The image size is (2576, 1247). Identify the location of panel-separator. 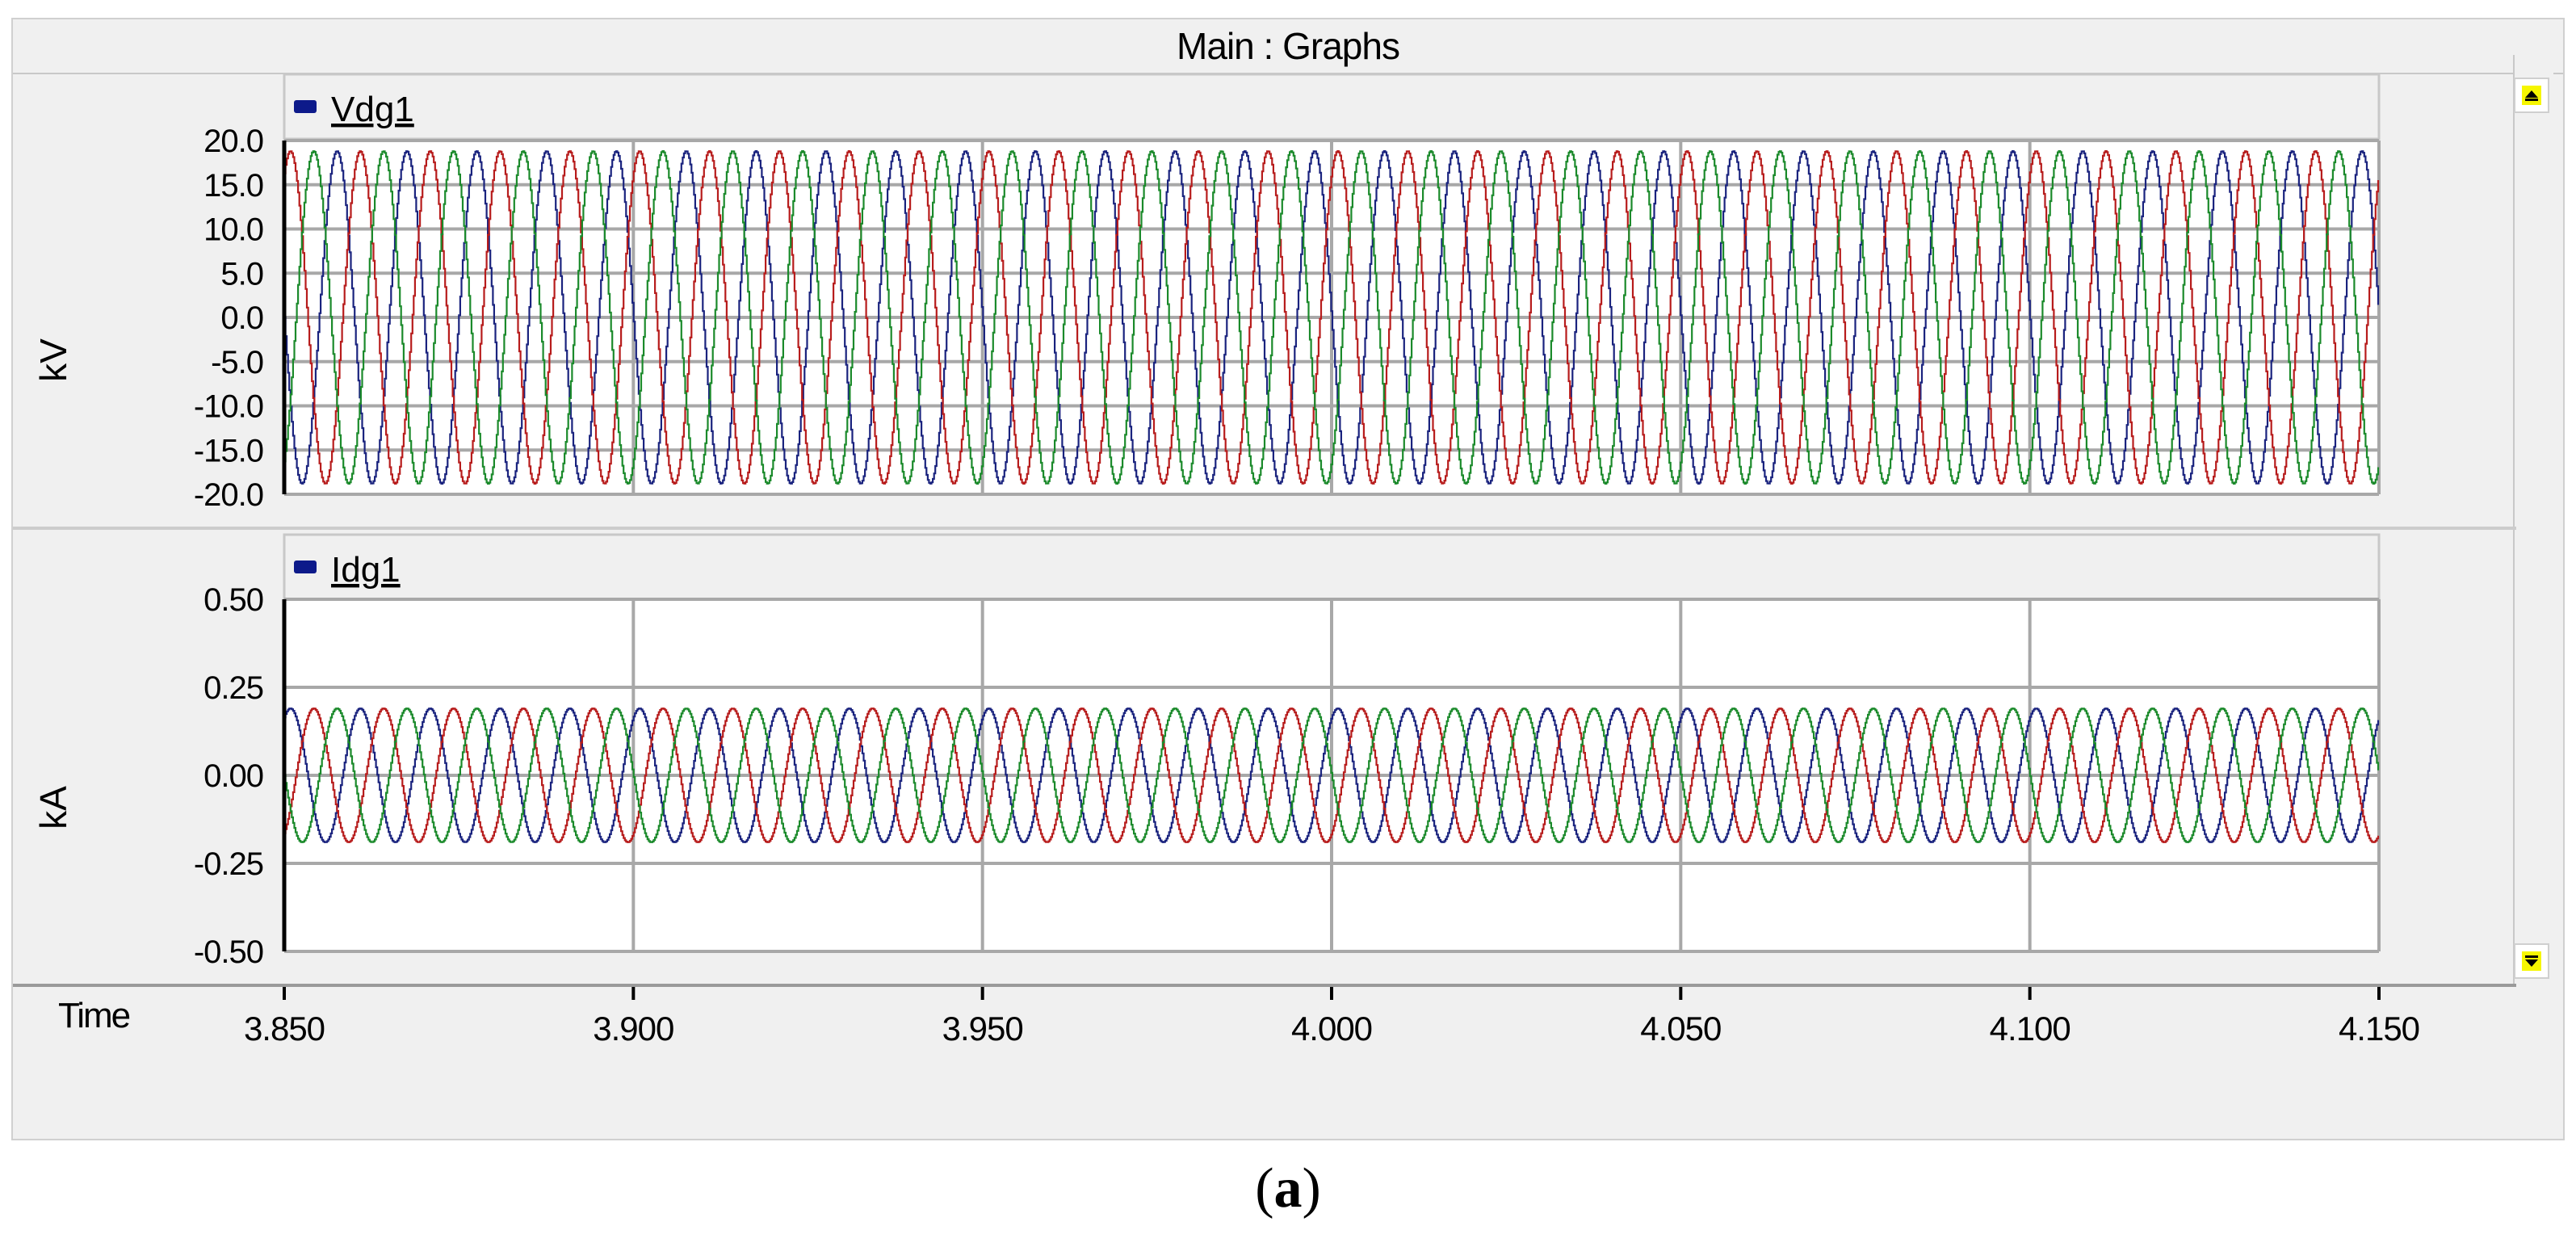
(1264, 528).